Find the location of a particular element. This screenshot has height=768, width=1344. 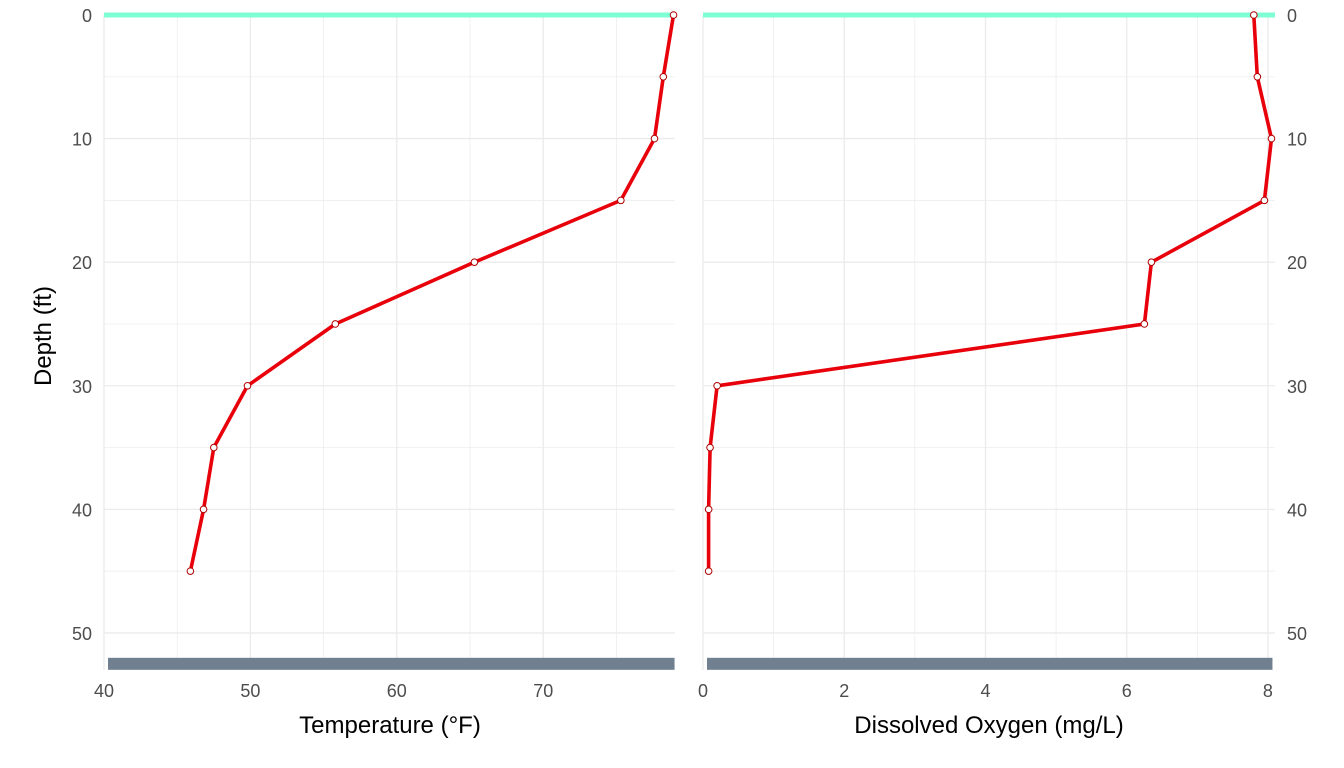

x-tick-label: 8 is located at coordinates (1268, 691).